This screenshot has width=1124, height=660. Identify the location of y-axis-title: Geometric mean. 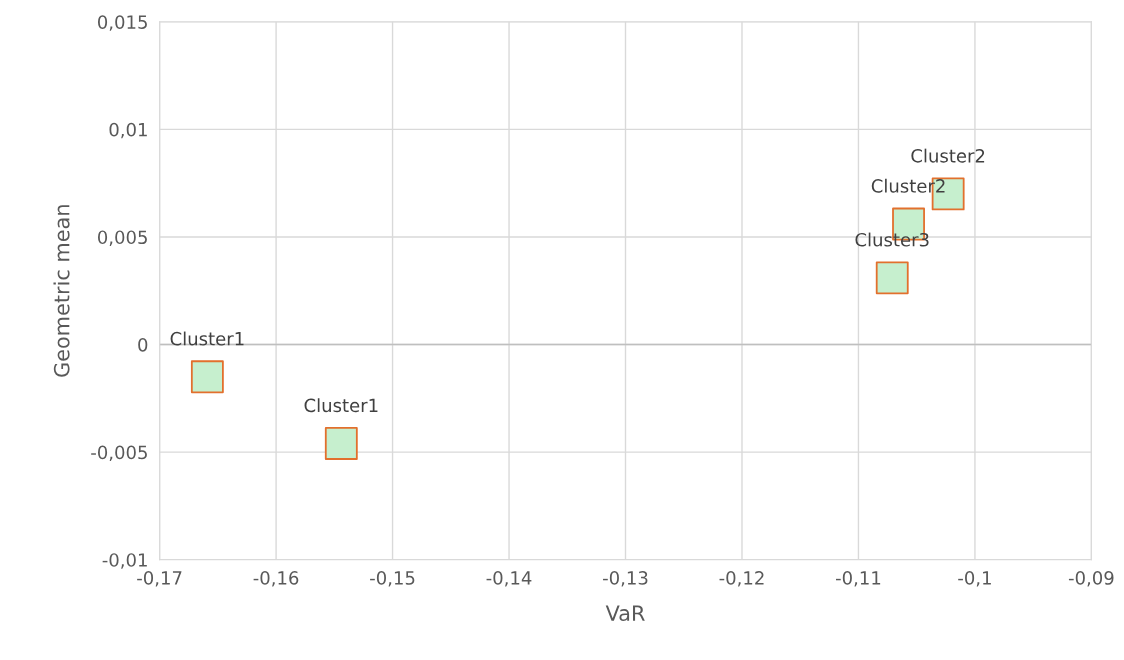
(61, 291).